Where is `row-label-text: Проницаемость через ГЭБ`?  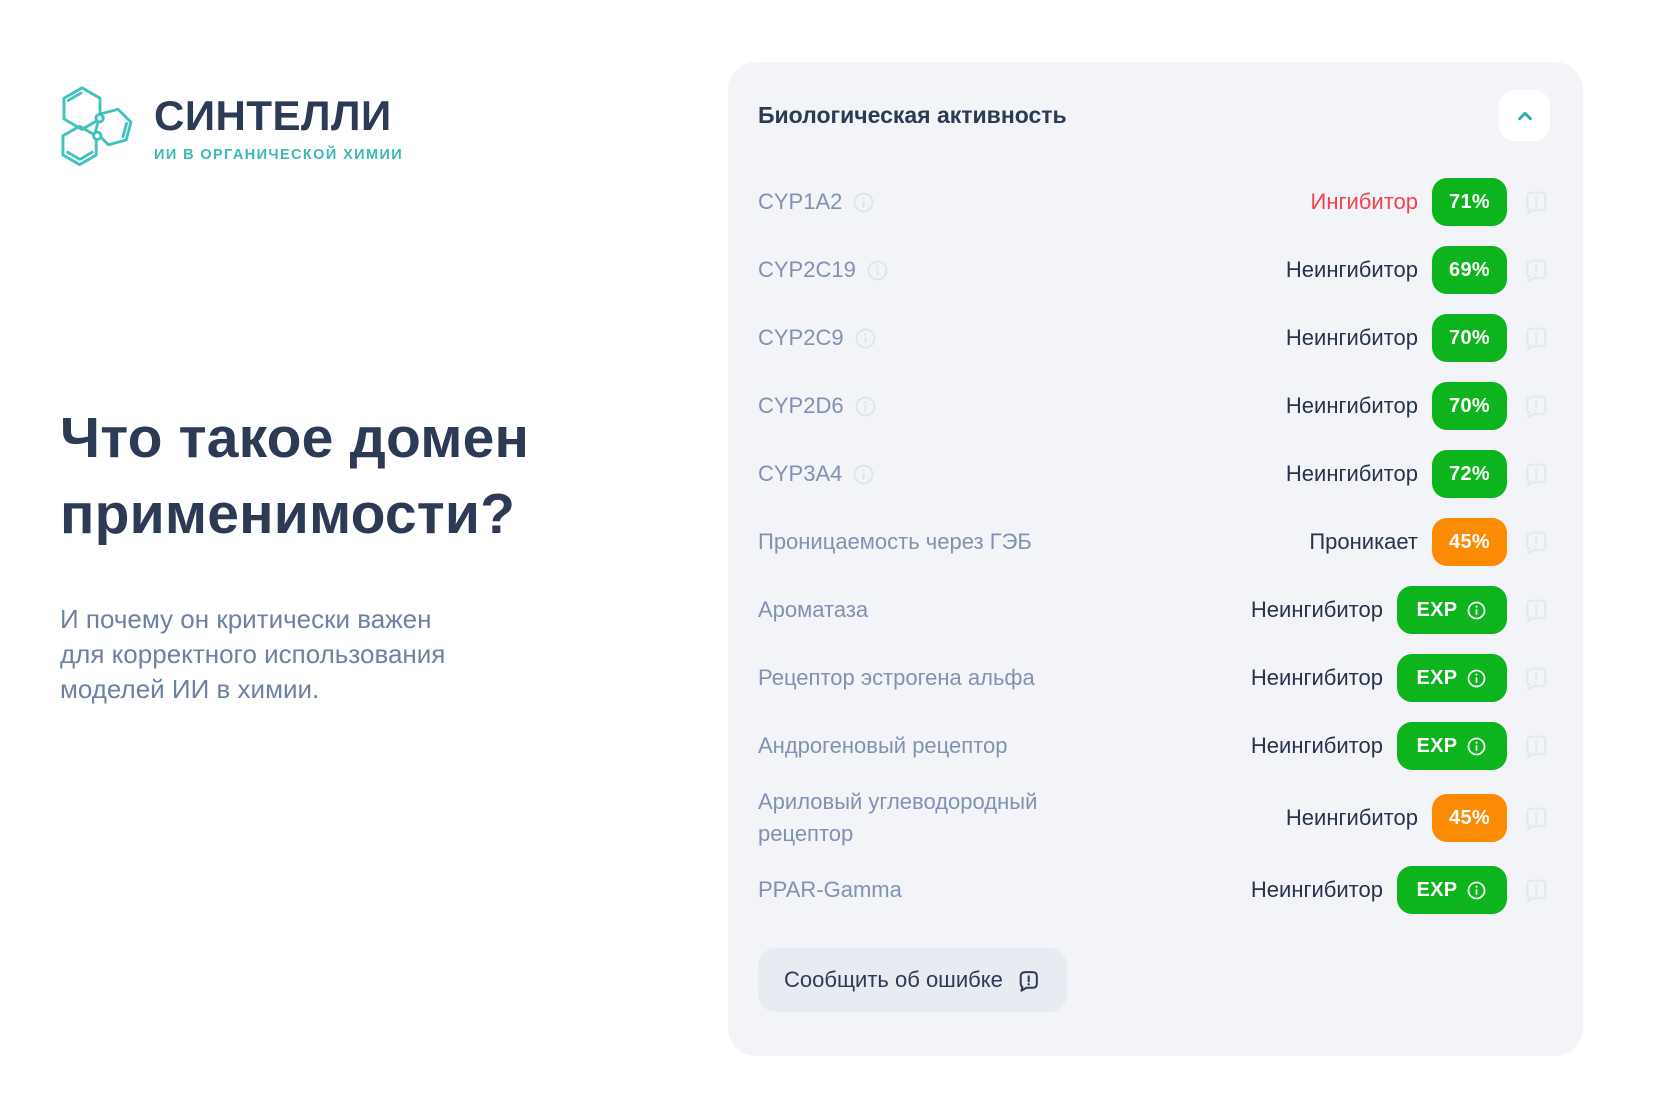
row-label-text: Проницаемость через ГЭБ is located at coordinates (895, 541).